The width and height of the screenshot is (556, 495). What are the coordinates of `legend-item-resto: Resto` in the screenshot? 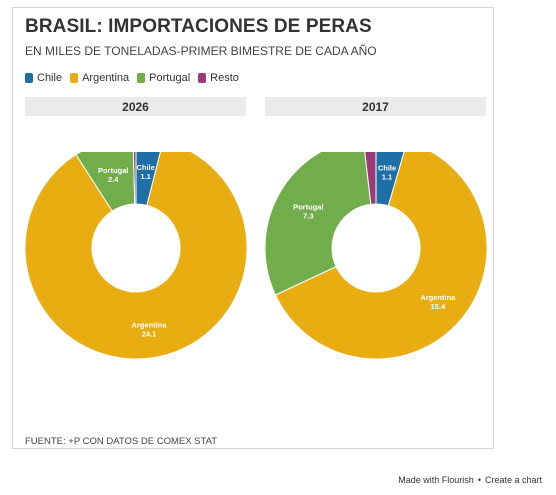 It's located at (218, 78).